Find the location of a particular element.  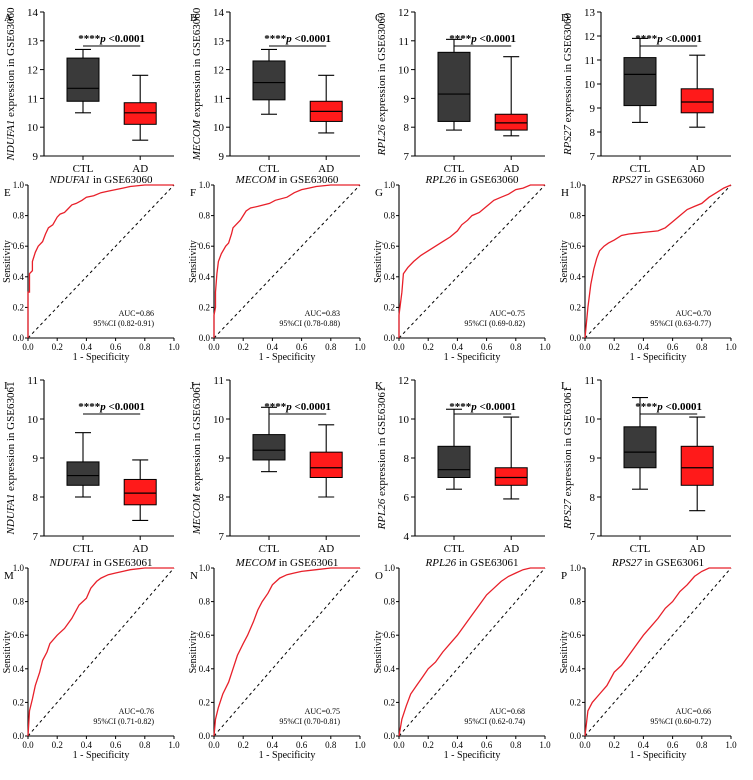

x-tick-label: CTL is located at coordinates (640, 549).